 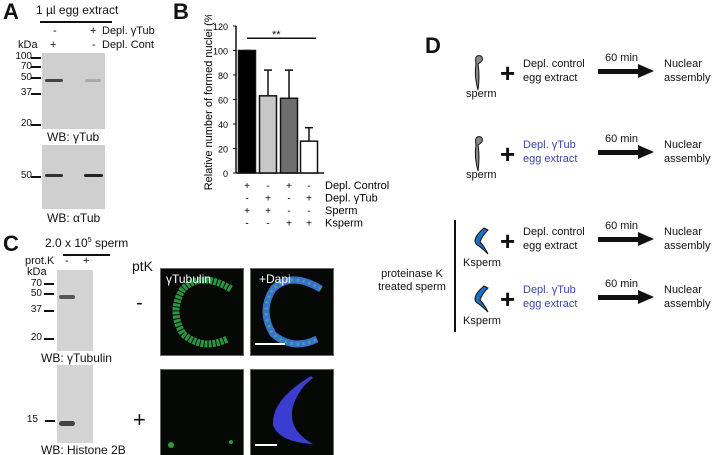 What do you see at coordinates (357, 186) in the screenshot?
I see `condition-label: Depl. Control` at bounding box center [357, 186].